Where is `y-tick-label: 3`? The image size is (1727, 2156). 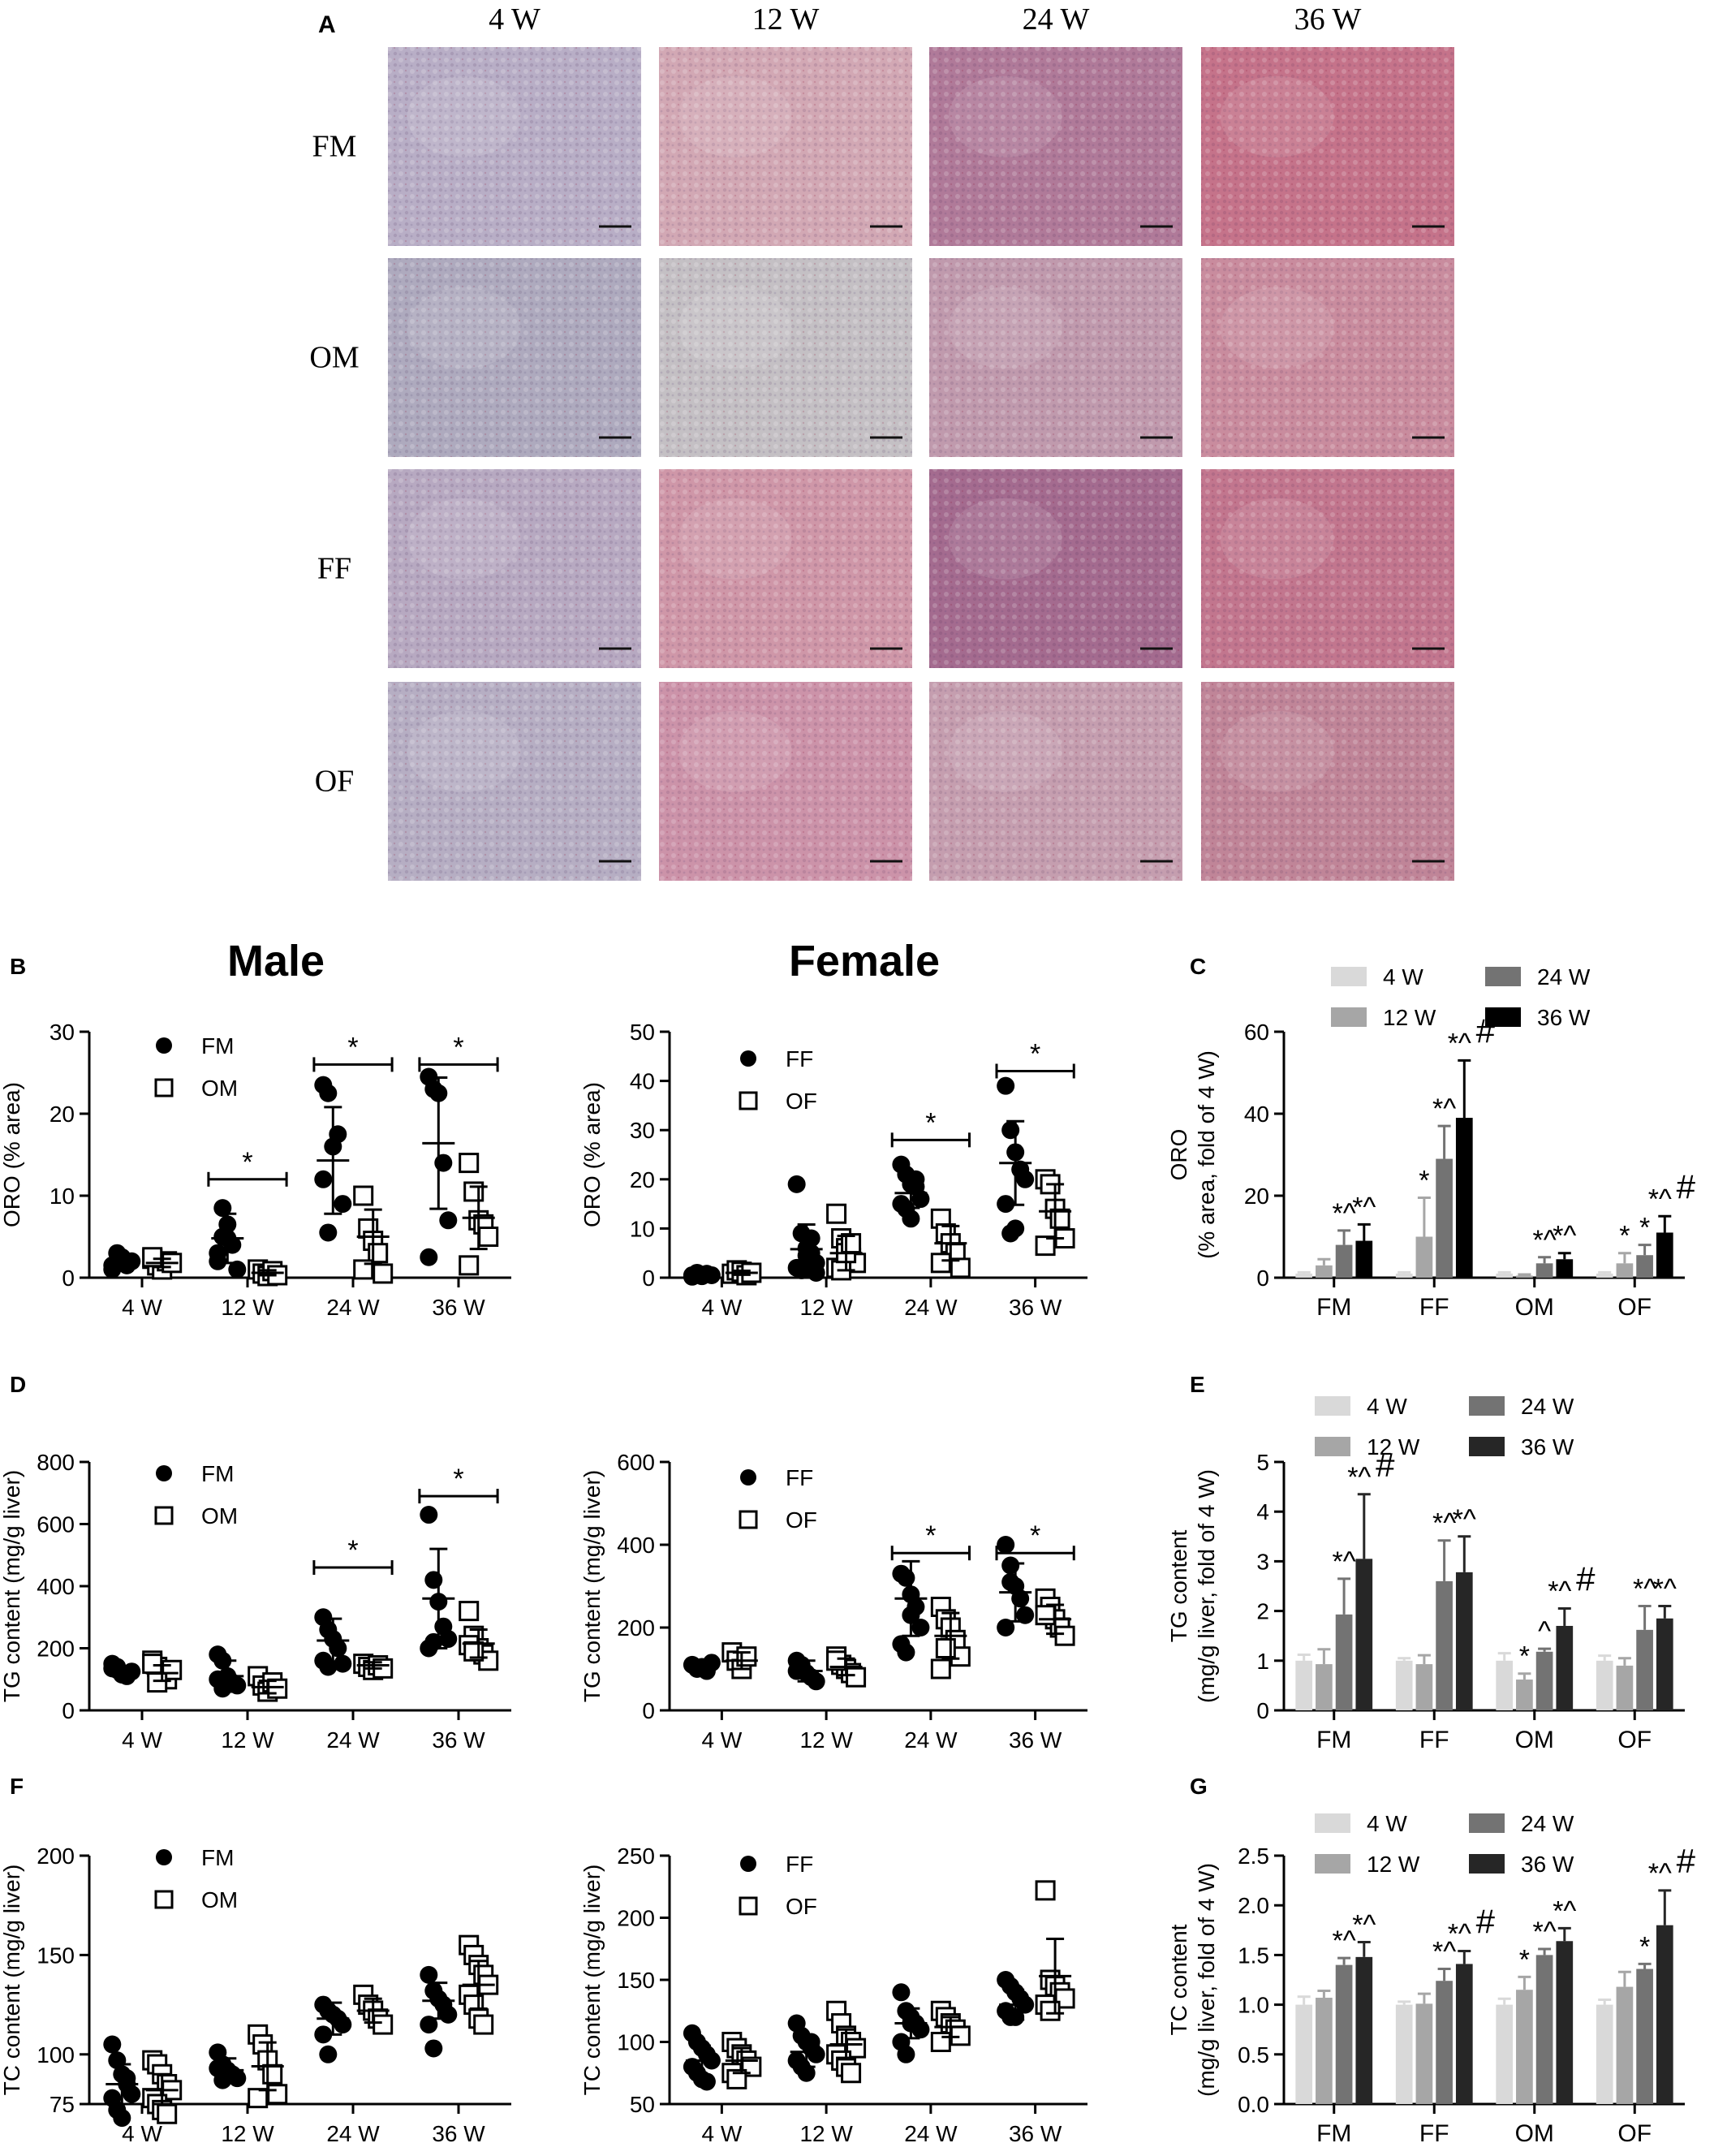 y-tick-label: 3 is located at coordinates (1262, 1561).